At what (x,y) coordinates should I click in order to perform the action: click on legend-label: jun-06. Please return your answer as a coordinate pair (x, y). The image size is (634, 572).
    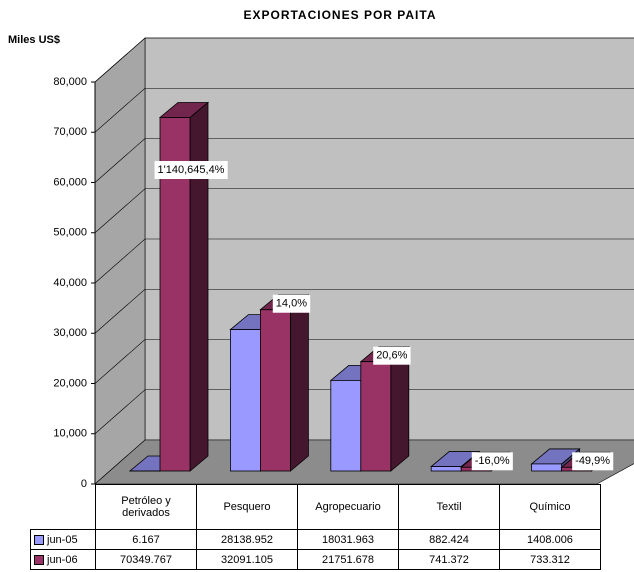
    Looking at the image, I should click on (62, 559).